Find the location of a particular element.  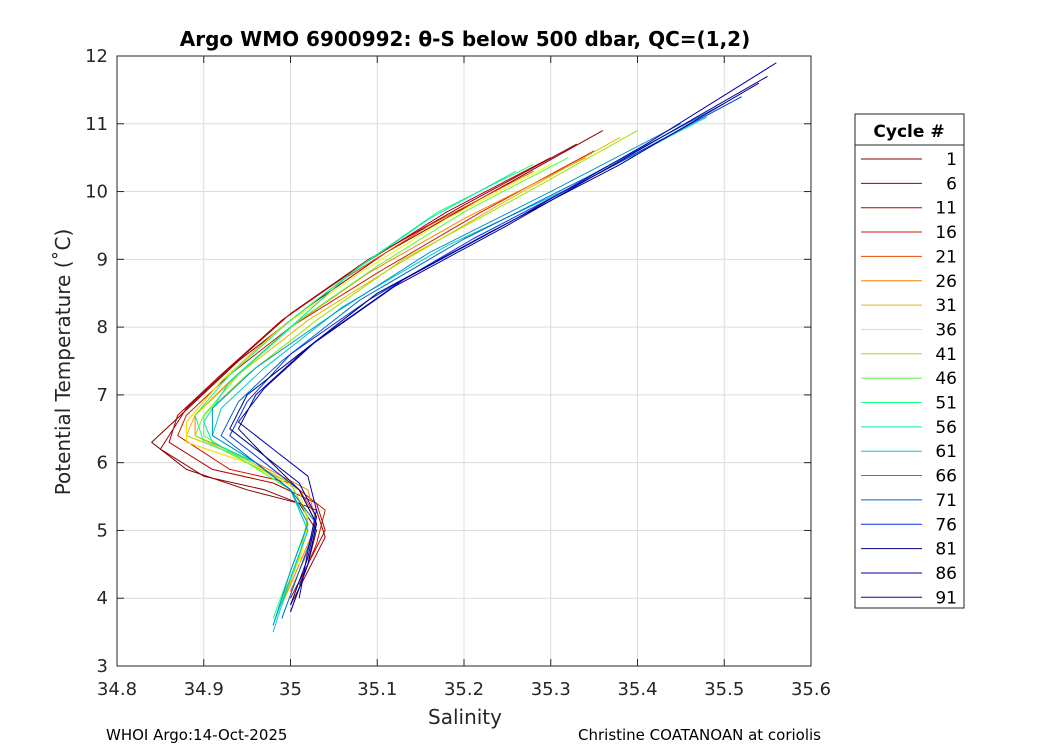

x-tick-label: 35.5 is located at coordinates (724, 689).